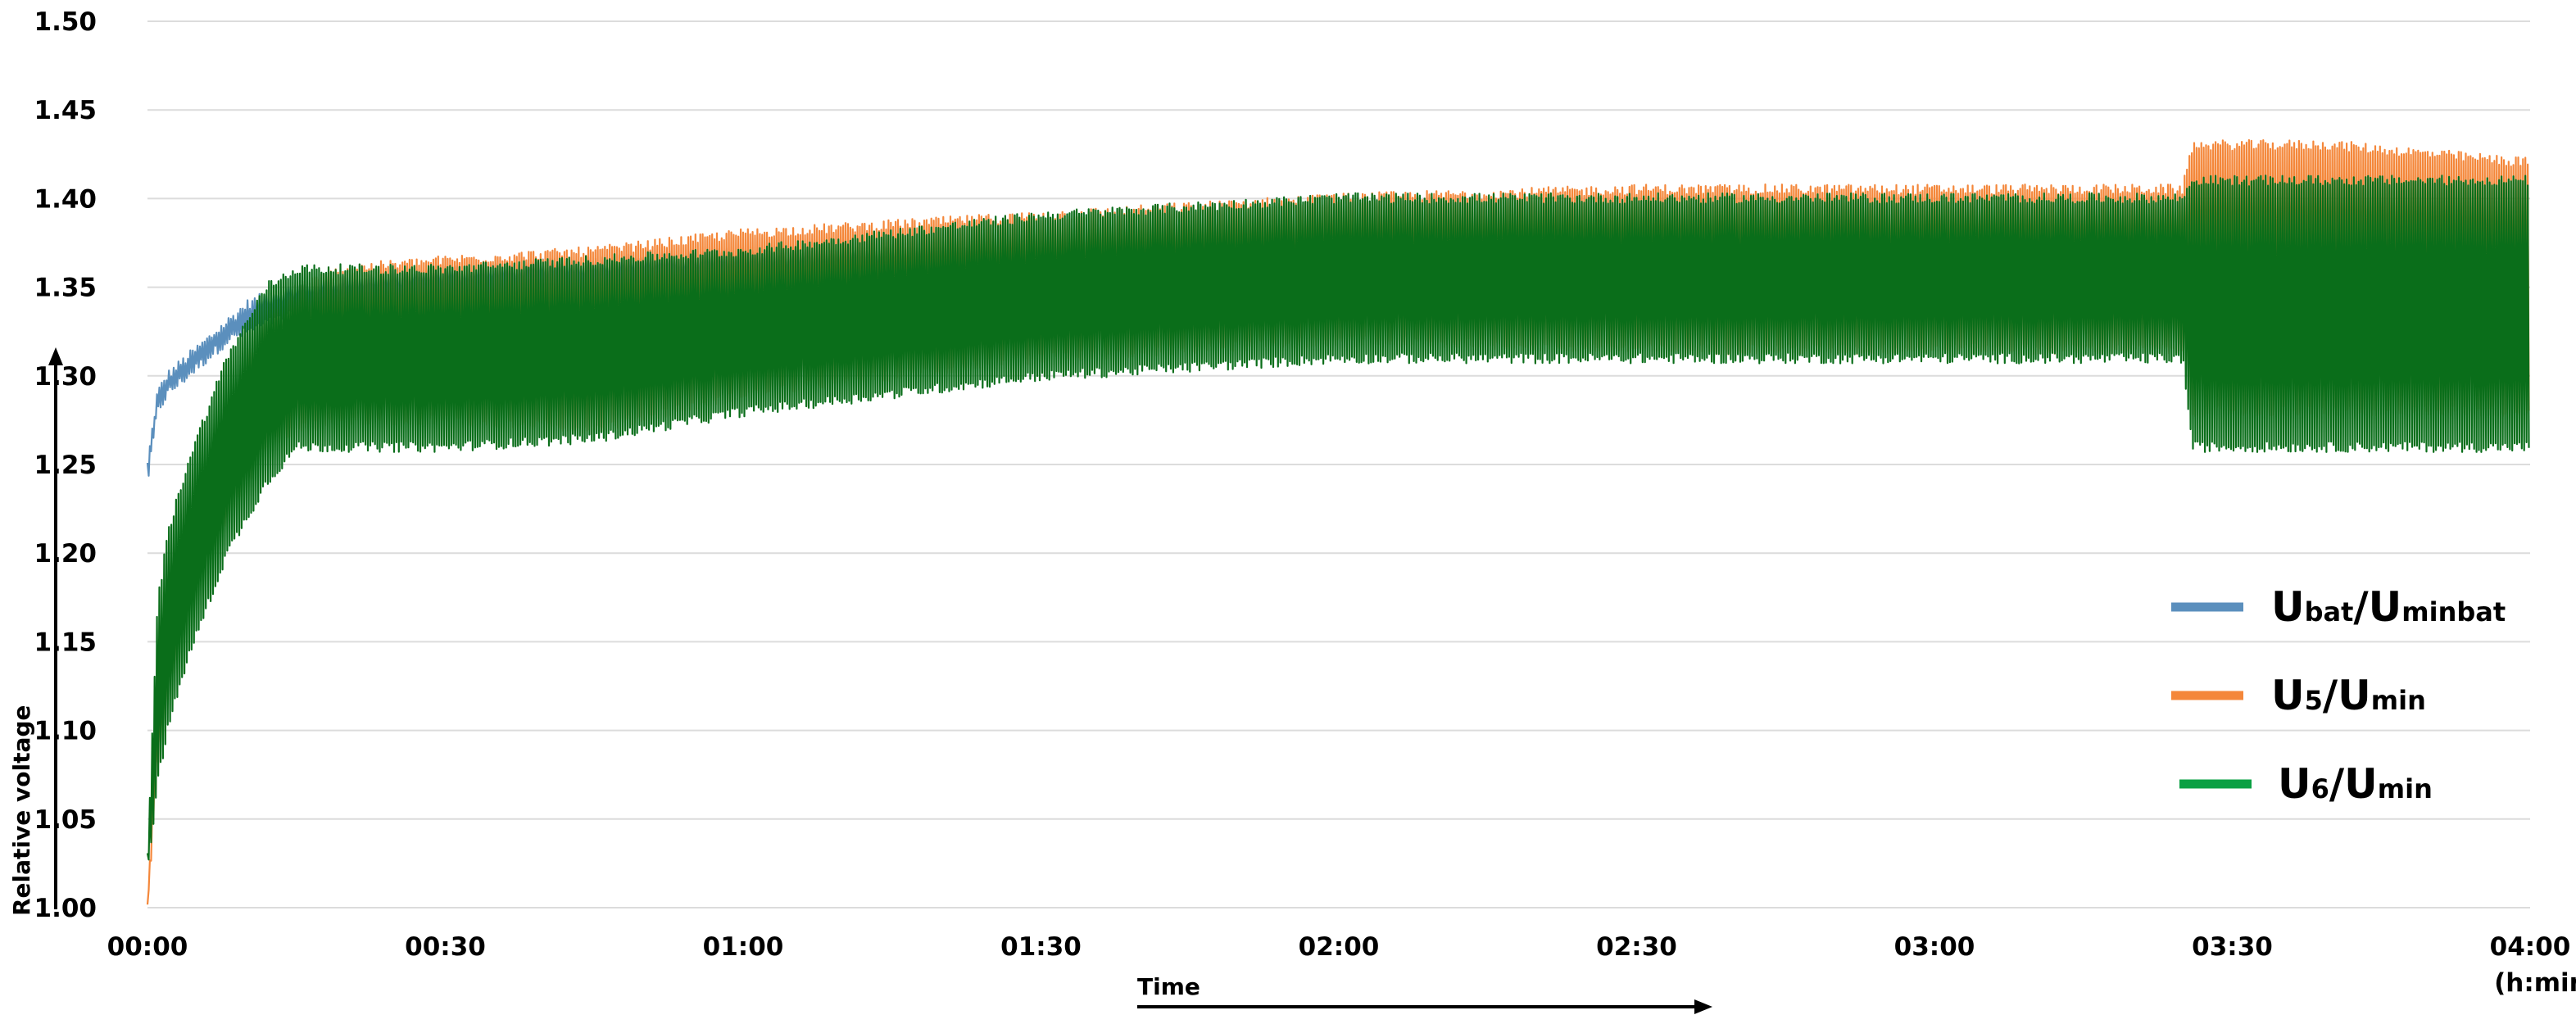  Describe the element at coordinates (2348, 695) in the screenshot. I see `legend-label-u5: U5/Umin` at that location.